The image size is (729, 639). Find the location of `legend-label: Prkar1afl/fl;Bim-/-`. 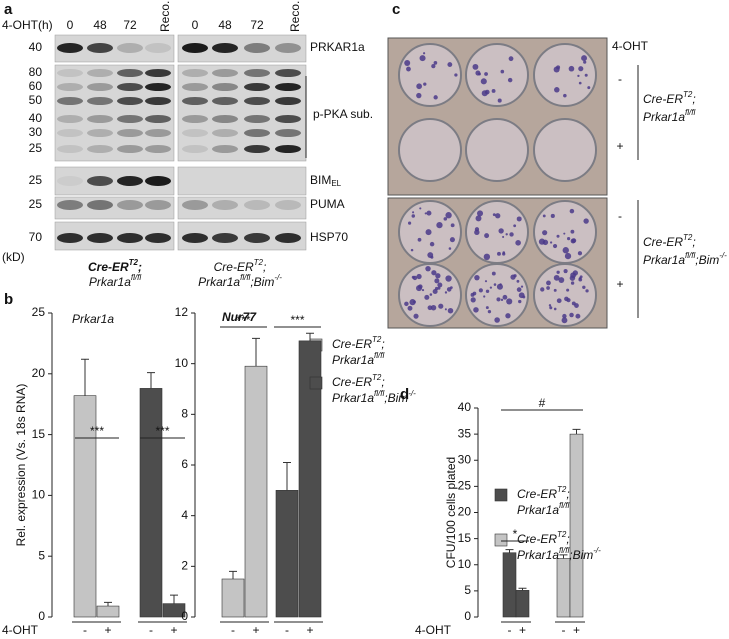

legend-label: Prkar1afl/fl;Bim-/- is located at coordinates (559, 554).